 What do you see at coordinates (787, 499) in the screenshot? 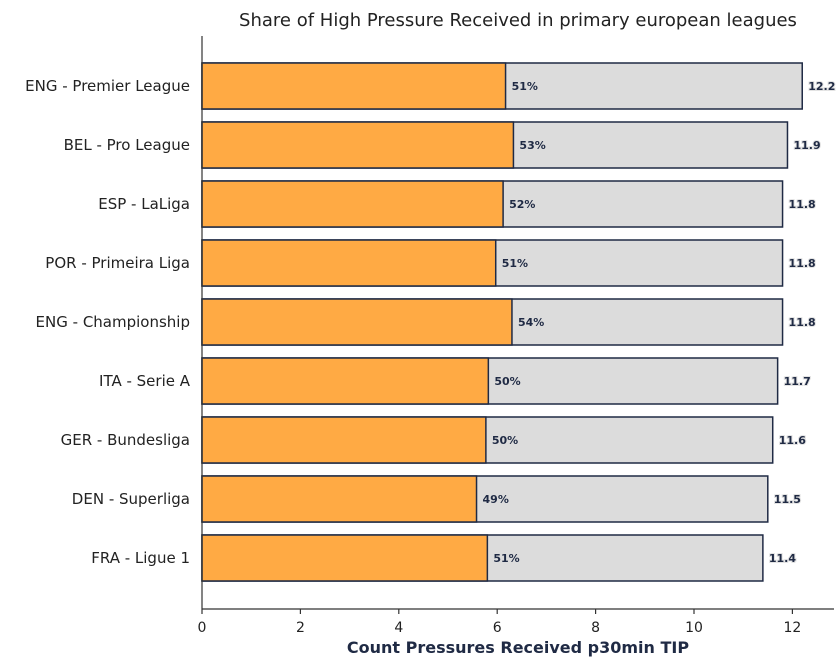
I see `total-label: 11.5` at bounding box center [787, 499].